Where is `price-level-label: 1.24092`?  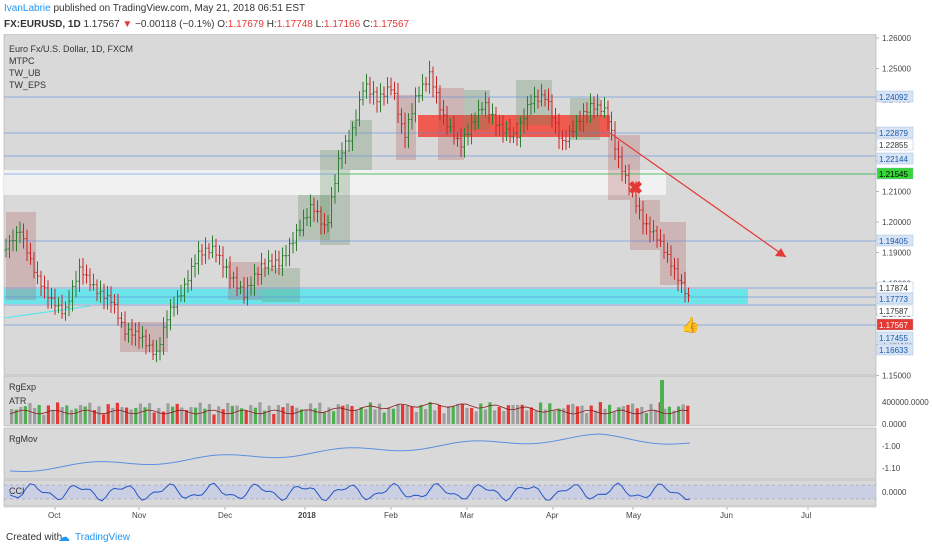
price-level-label: 1.24092 is located at coordinates (893, 97).